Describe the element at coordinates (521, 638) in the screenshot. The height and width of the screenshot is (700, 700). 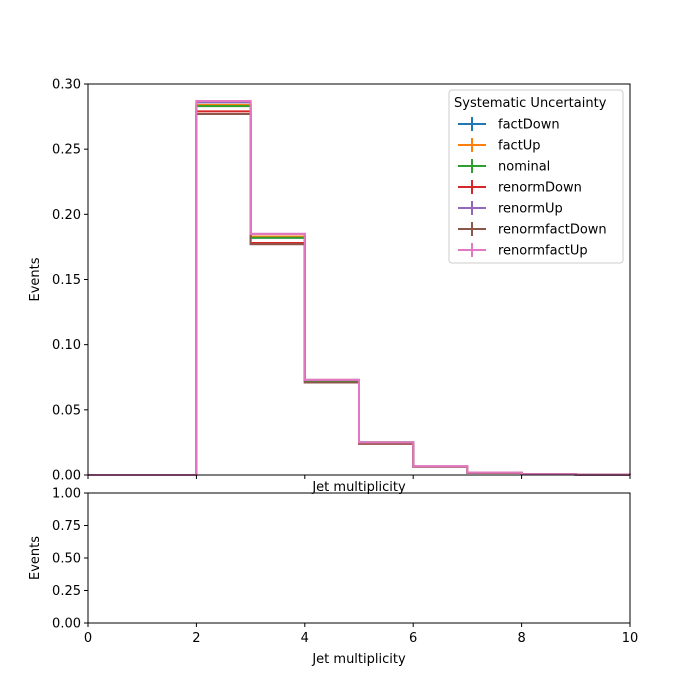
I see `bottom-x-tick-label: 8` at that location.